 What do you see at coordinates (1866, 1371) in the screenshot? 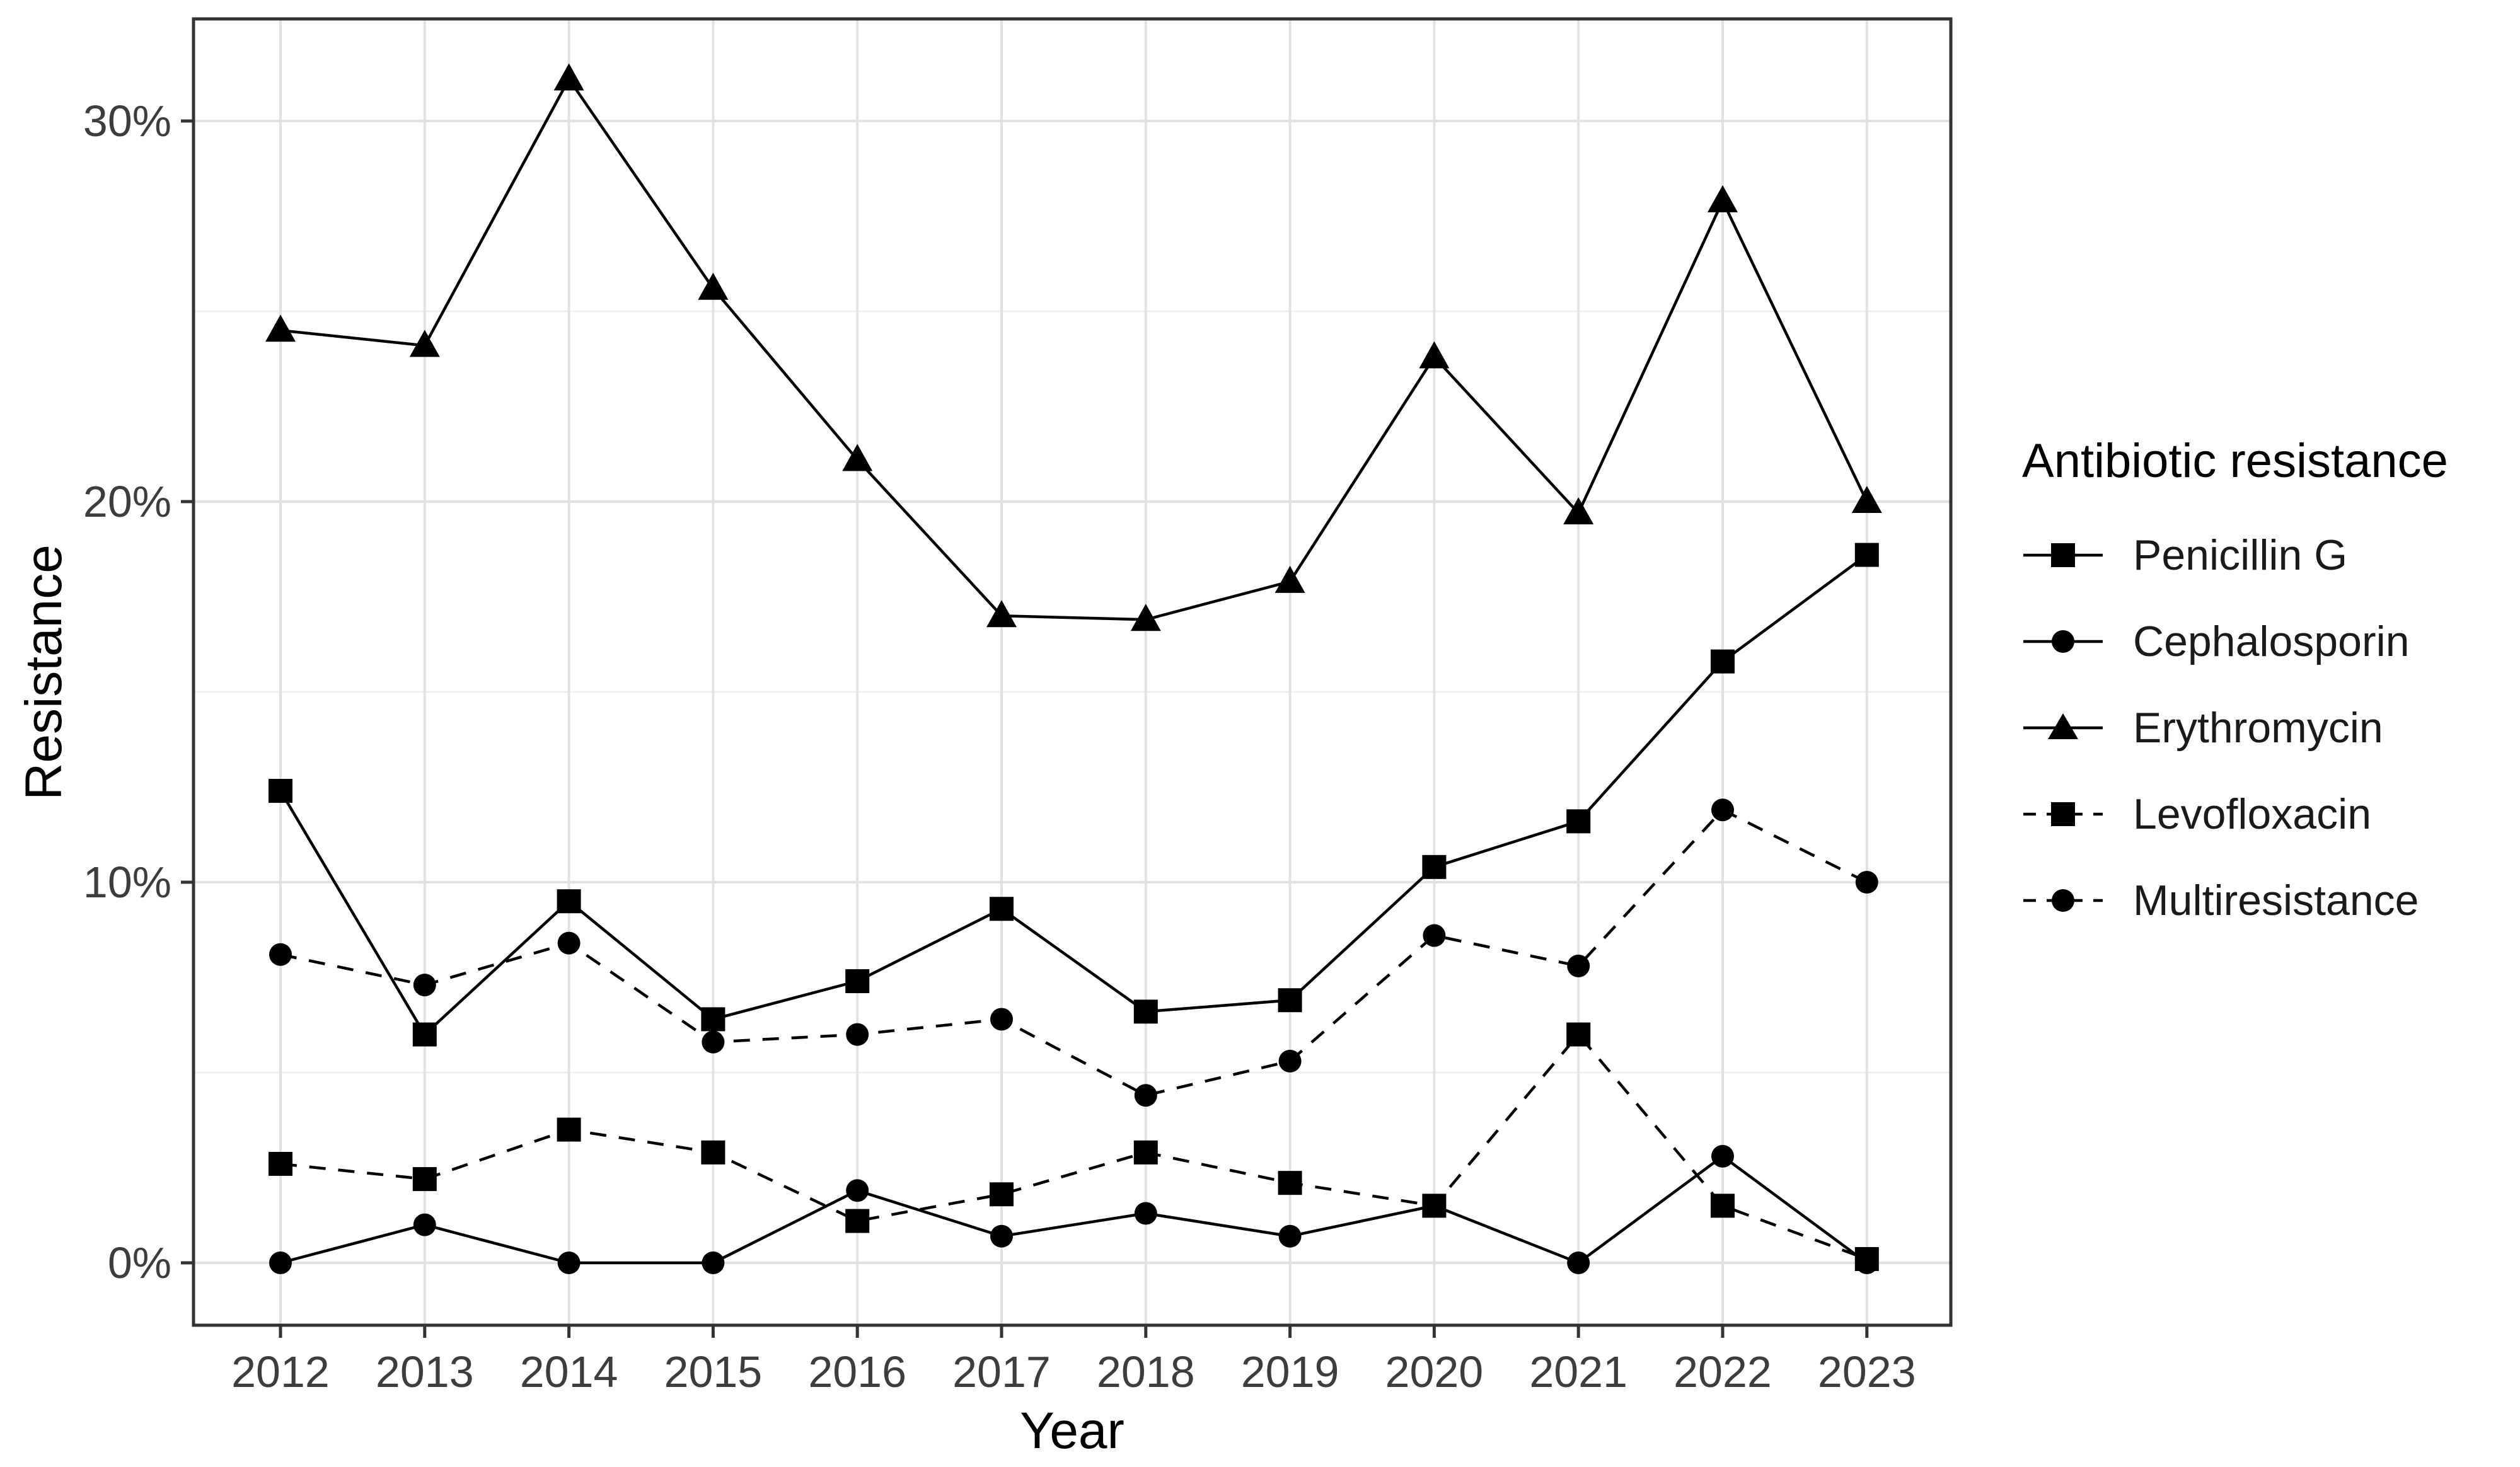
I see `x-tick-label-2023: 2023` at bounding box center [1866, 1371].